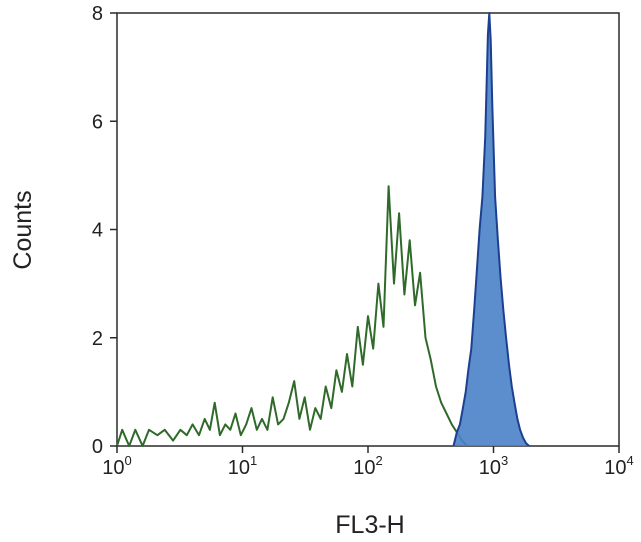  Describe the element at coordinates (97, 339) in the screenshot. I see `y-tick-label: 2` at that location.